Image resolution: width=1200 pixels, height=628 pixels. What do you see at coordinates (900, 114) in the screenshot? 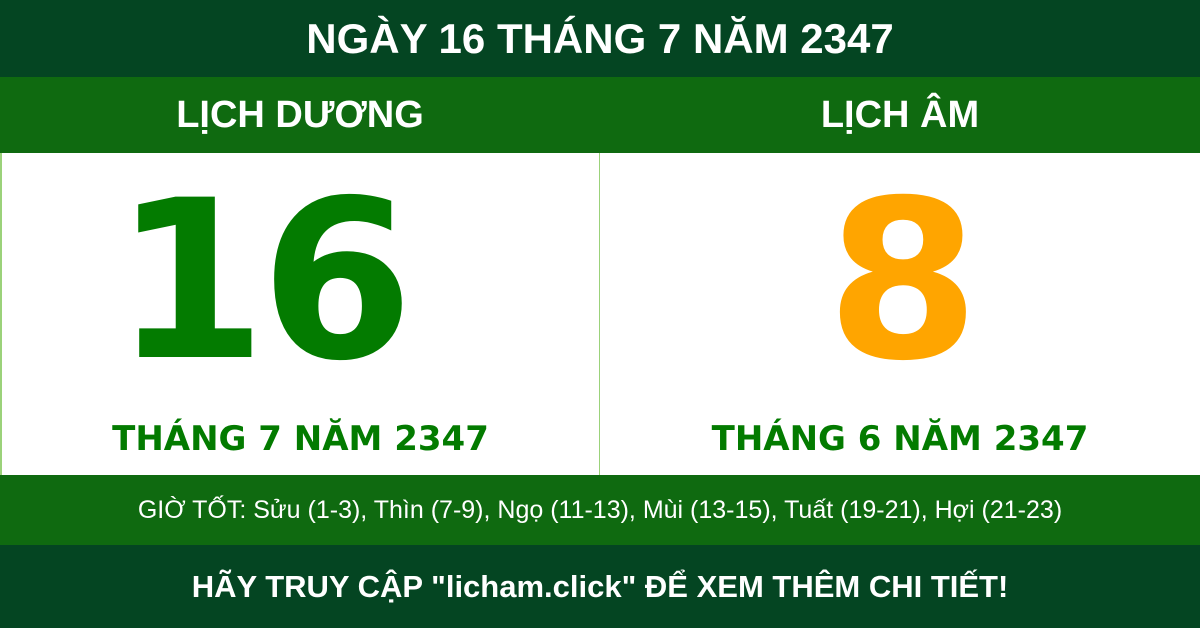
I see `lunar-header: LỊCH ÂM` at bounding box center [900, 114].